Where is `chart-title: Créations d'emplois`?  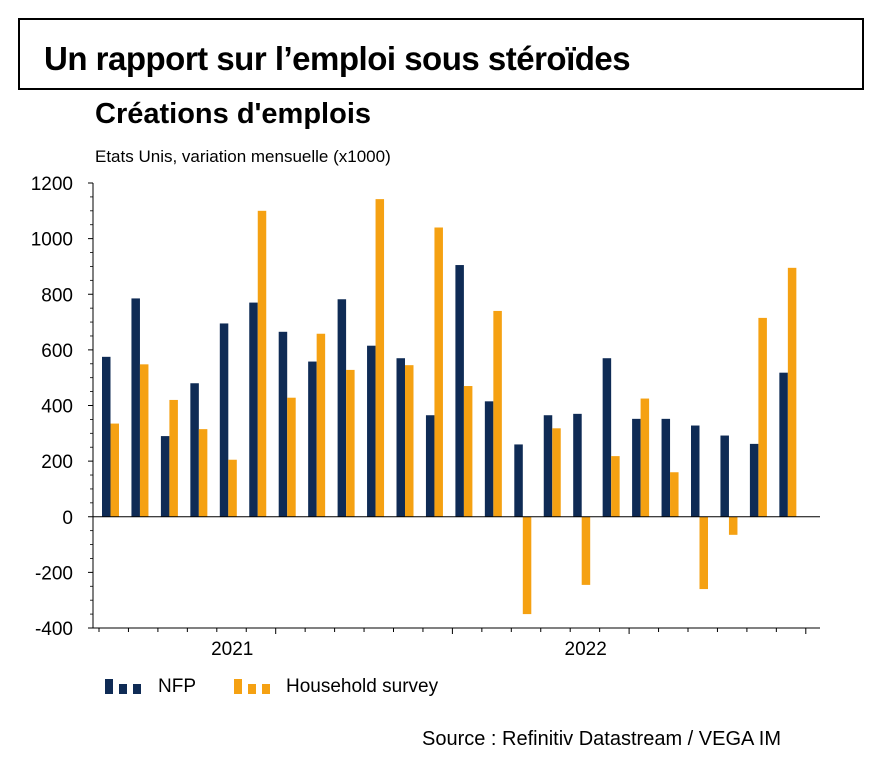
chart-title: Créations d'emplois is located at coordinates (233, 114).